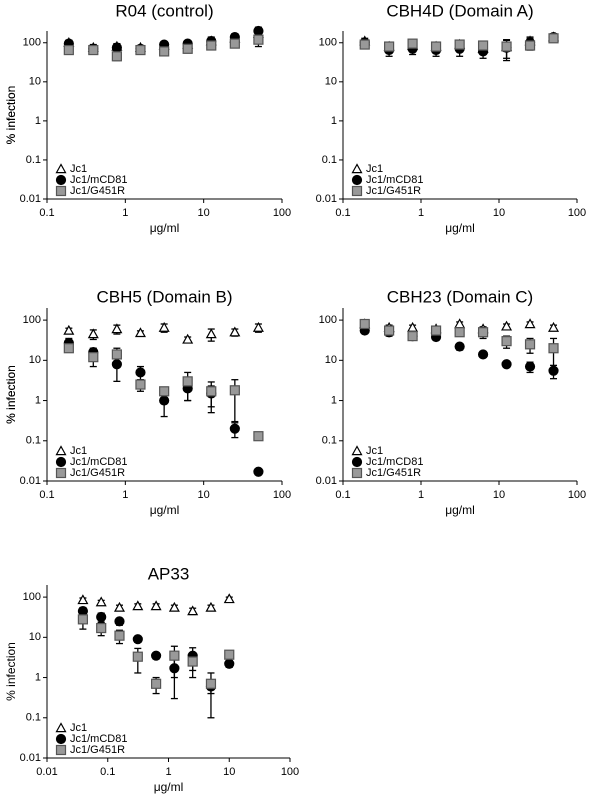  What do you see at coordinates (38, 121) in the screenshot?
I see `y-tick-label: 1` at bounding box center [38, 121].